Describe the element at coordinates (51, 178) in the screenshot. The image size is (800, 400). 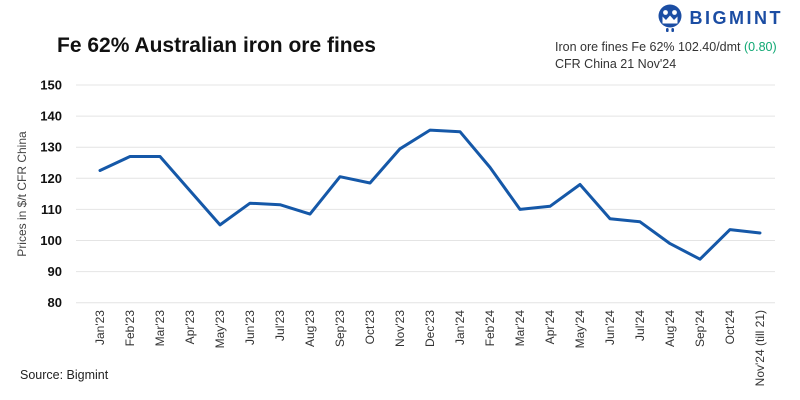
I see `y-tick-label: 120` at that location.